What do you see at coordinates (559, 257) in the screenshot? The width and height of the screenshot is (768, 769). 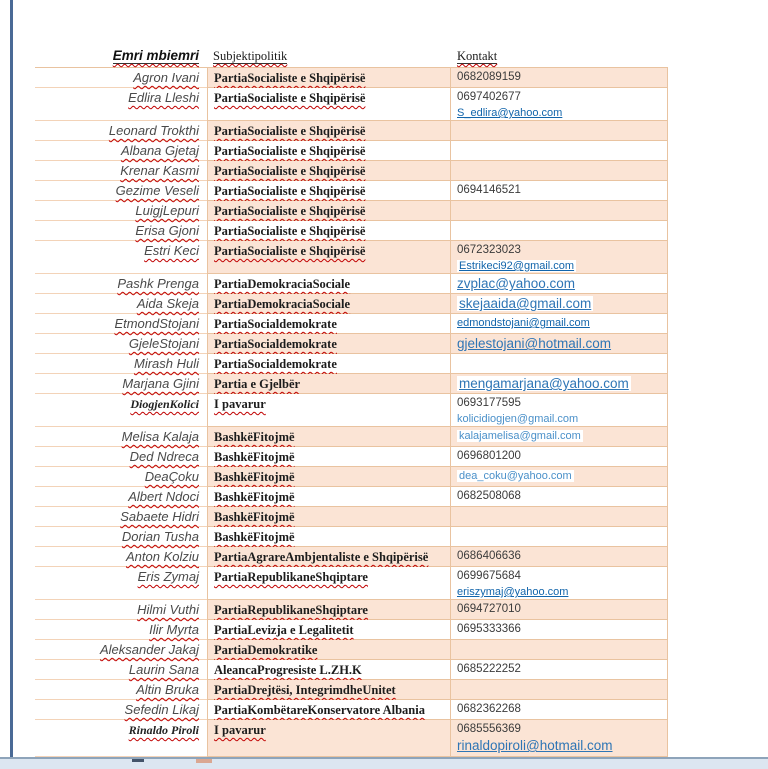 I see `contact-cell: 0672323023 Estrikeci92@gmail.com` at bounding box center [559, 257].